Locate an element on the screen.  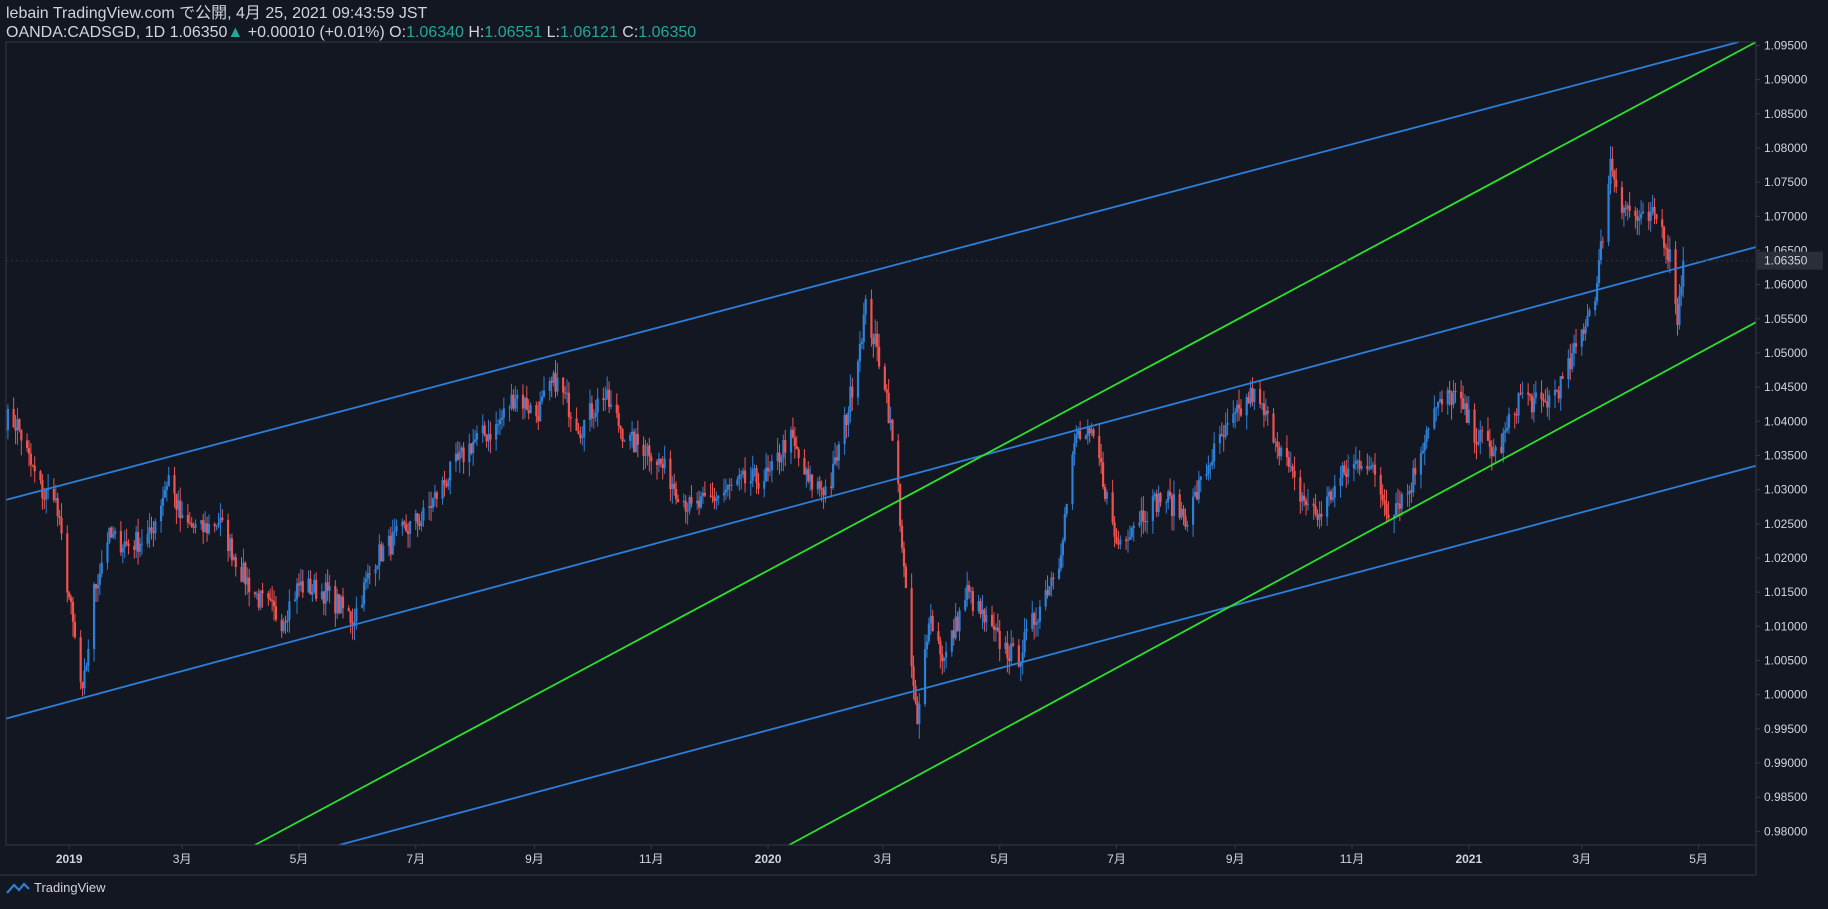
up-triangle-icon: ▲ is located at coordinates (235, 32).